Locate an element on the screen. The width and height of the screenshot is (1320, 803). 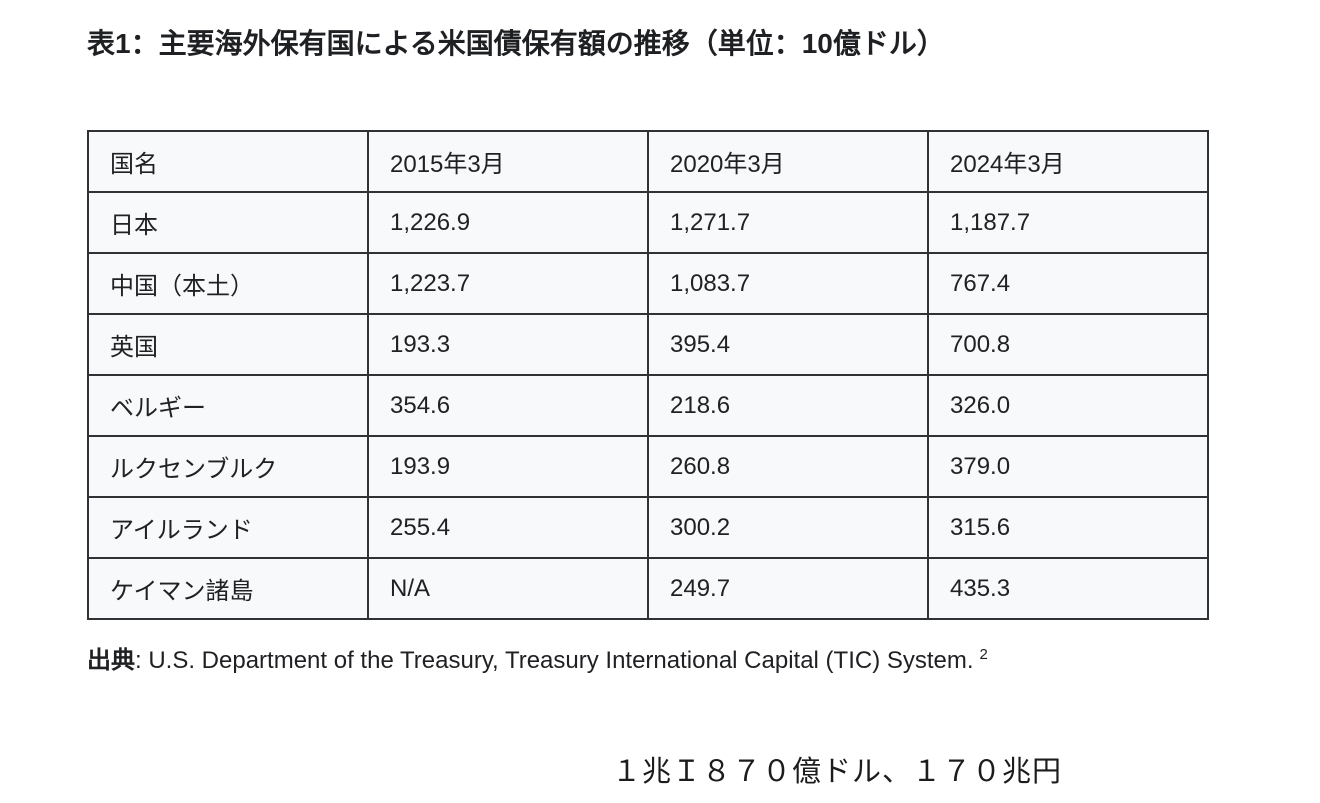
cell-value: 193.9 is located at coordinates (508, 466).